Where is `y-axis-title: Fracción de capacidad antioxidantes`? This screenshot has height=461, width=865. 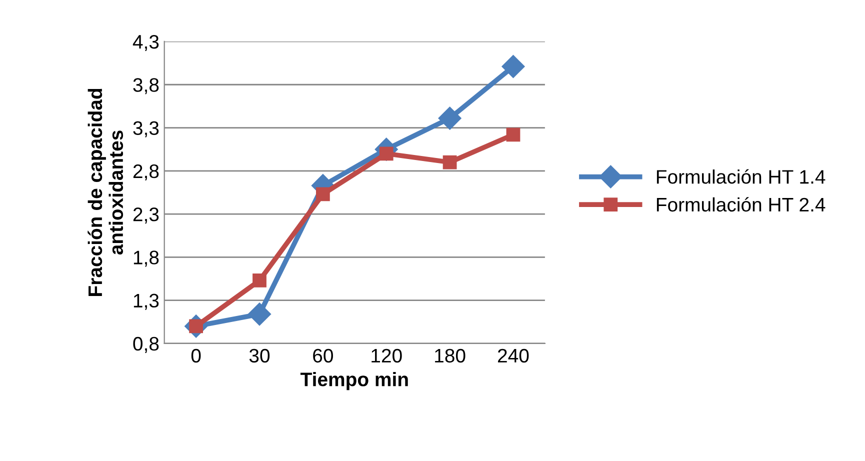 y-axis-title: Fracción de capacidad antioxidantes is located at coordinates (106, 192).